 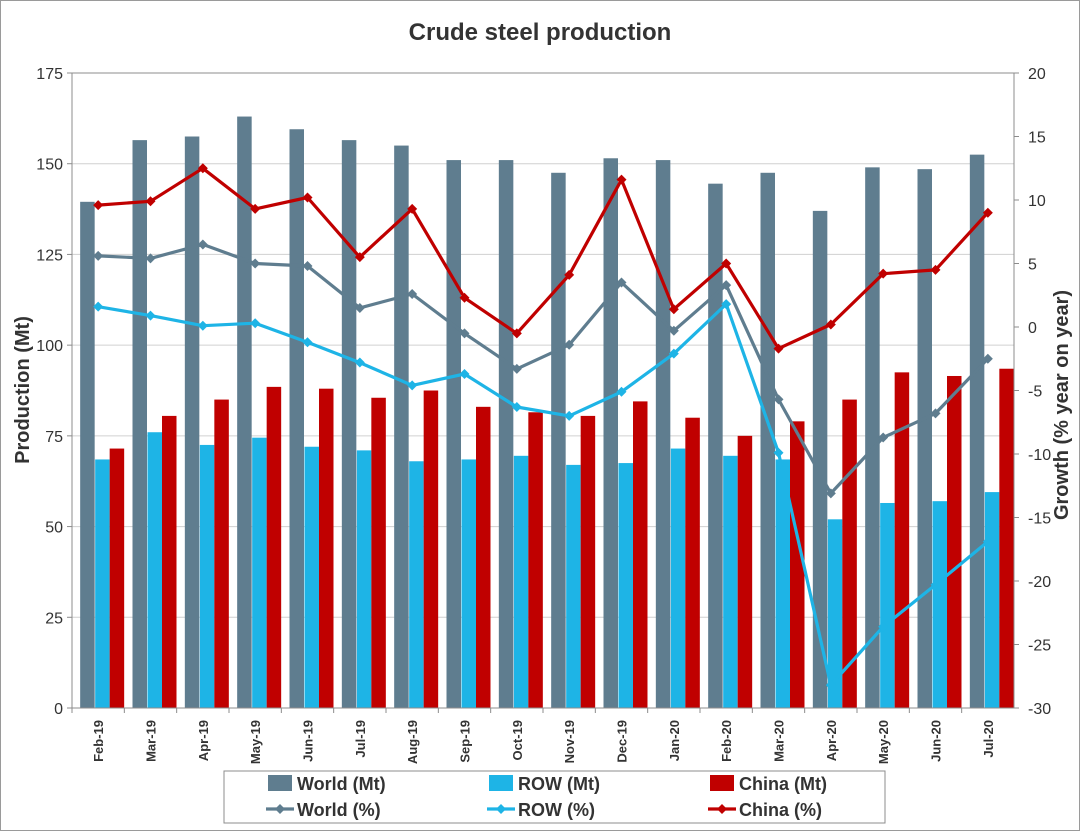 What do you see at coordinates (1039, 455) in the screenshot?
I see `right-axis-tick-label: -10` at bounding box center [1039, 455].